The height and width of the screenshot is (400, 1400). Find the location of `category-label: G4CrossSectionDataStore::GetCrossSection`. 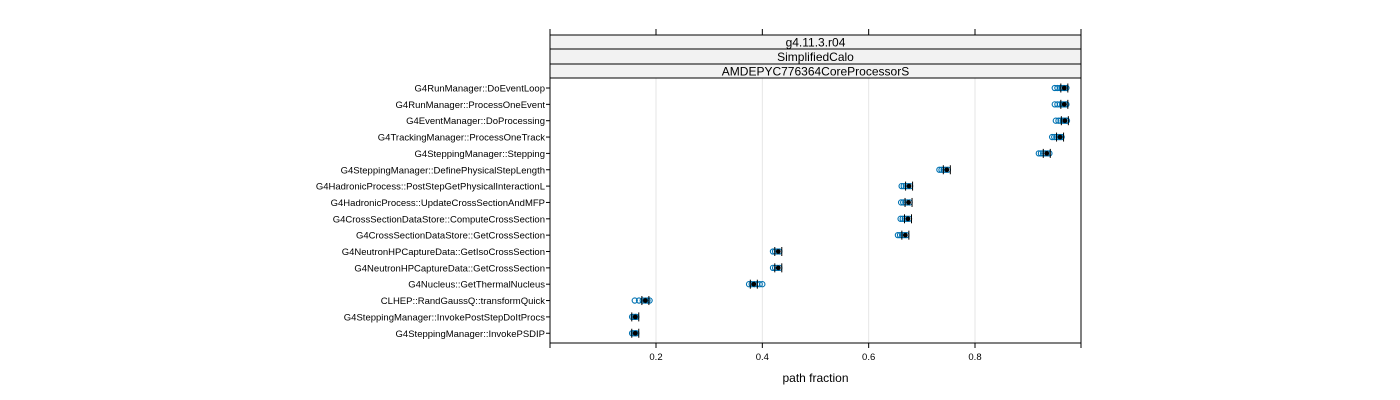

category-label: G4CrossSectionDataStore::GetCrossSection is located at coordinates (450, 236).